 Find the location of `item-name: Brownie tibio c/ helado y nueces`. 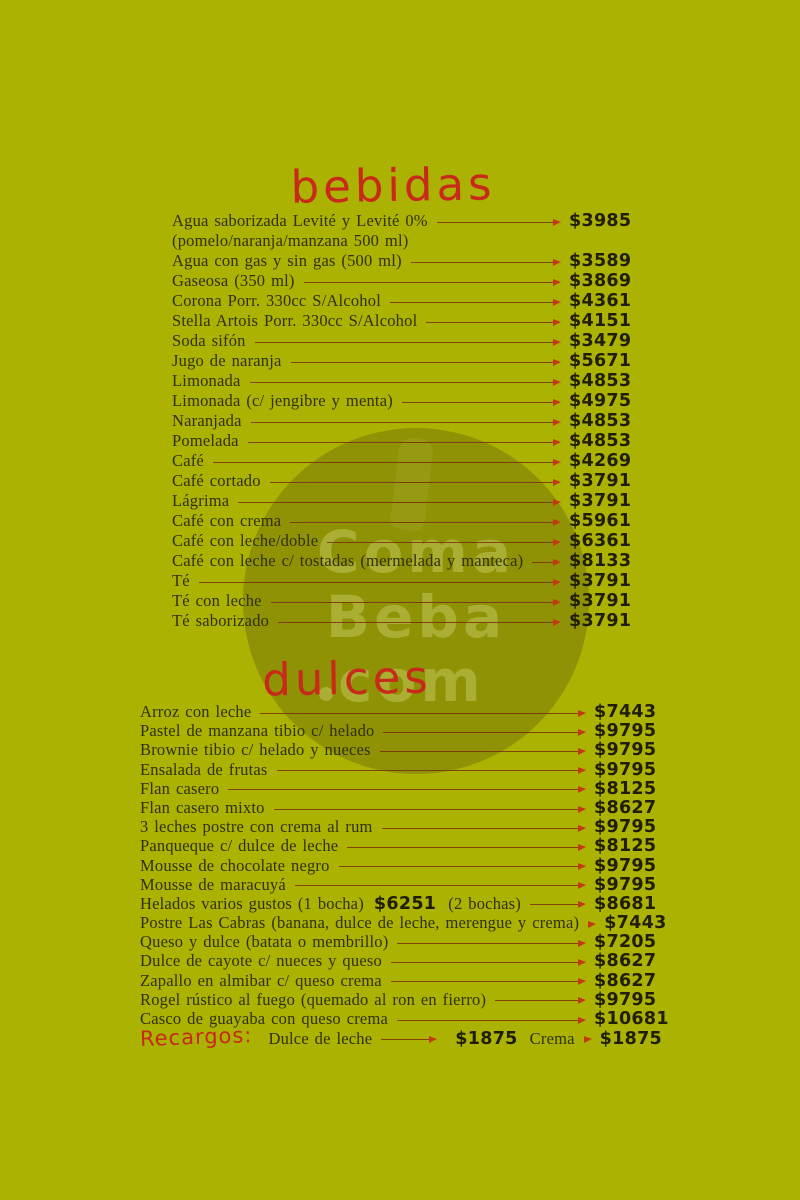

item-name: Brownie tibio c/ helado y nueces is located at coordinates (255, 750).